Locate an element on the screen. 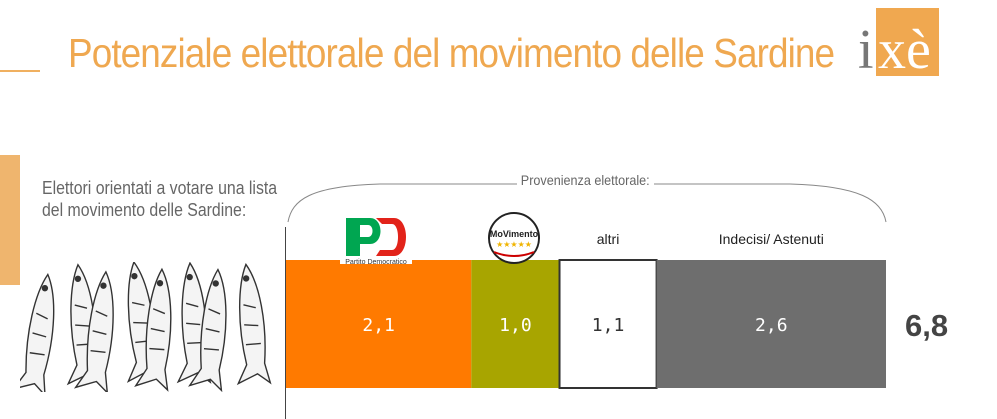 This screenshot has width=997, height=419. value-label-pd: 2,1 is located at coordinates (378, 325).